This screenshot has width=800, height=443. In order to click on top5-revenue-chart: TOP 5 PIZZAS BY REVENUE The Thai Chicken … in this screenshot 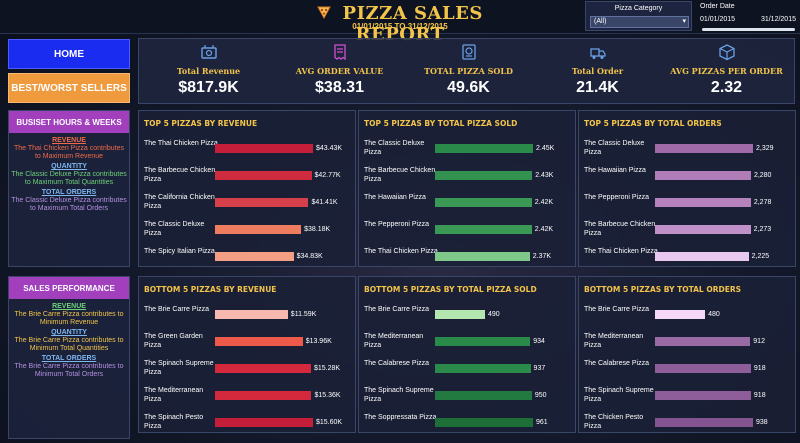, I will do `click(247, 188)`.